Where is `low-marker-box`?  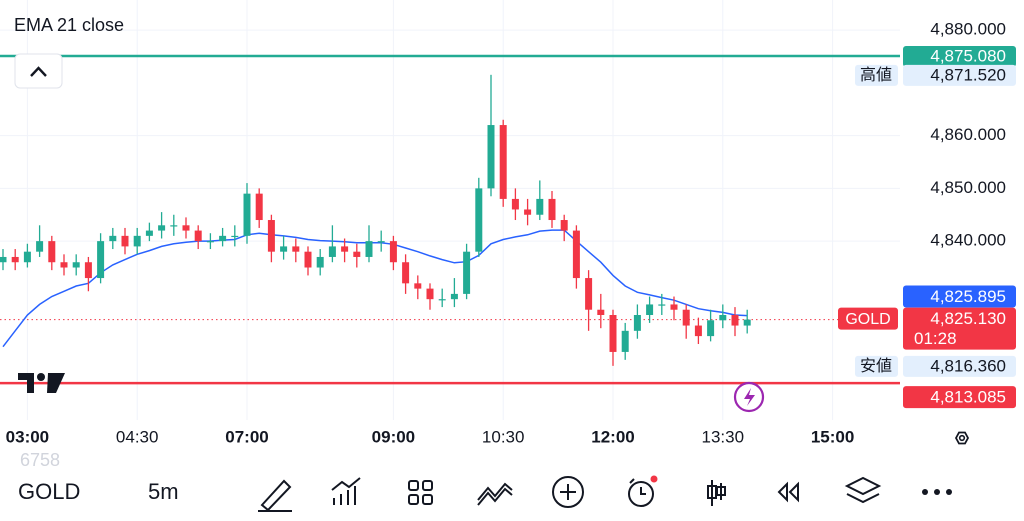 low-marker-box is located at coordinates (959, 366).